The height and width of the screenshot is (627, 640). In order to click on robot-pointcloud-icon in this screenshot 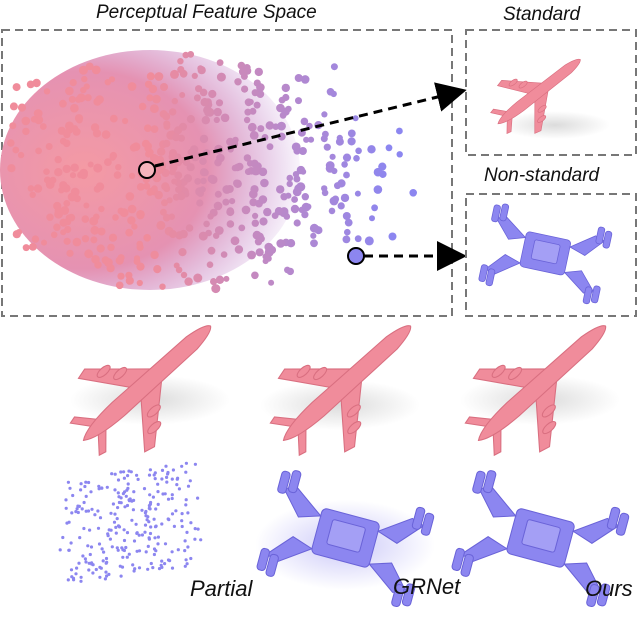, I will do `click(545, 255)`.